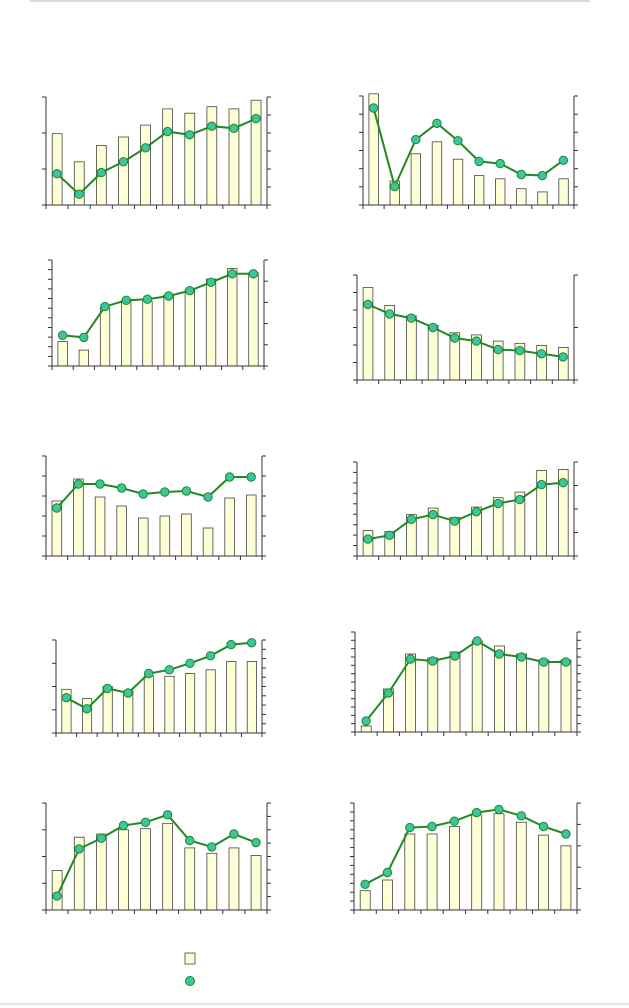 The width and height of the screenshot is (629, 1008). What do you see at coordinates (314, 1004) in the screenshot?
I see `bottom-divider` at bounding box center [314, 1004].